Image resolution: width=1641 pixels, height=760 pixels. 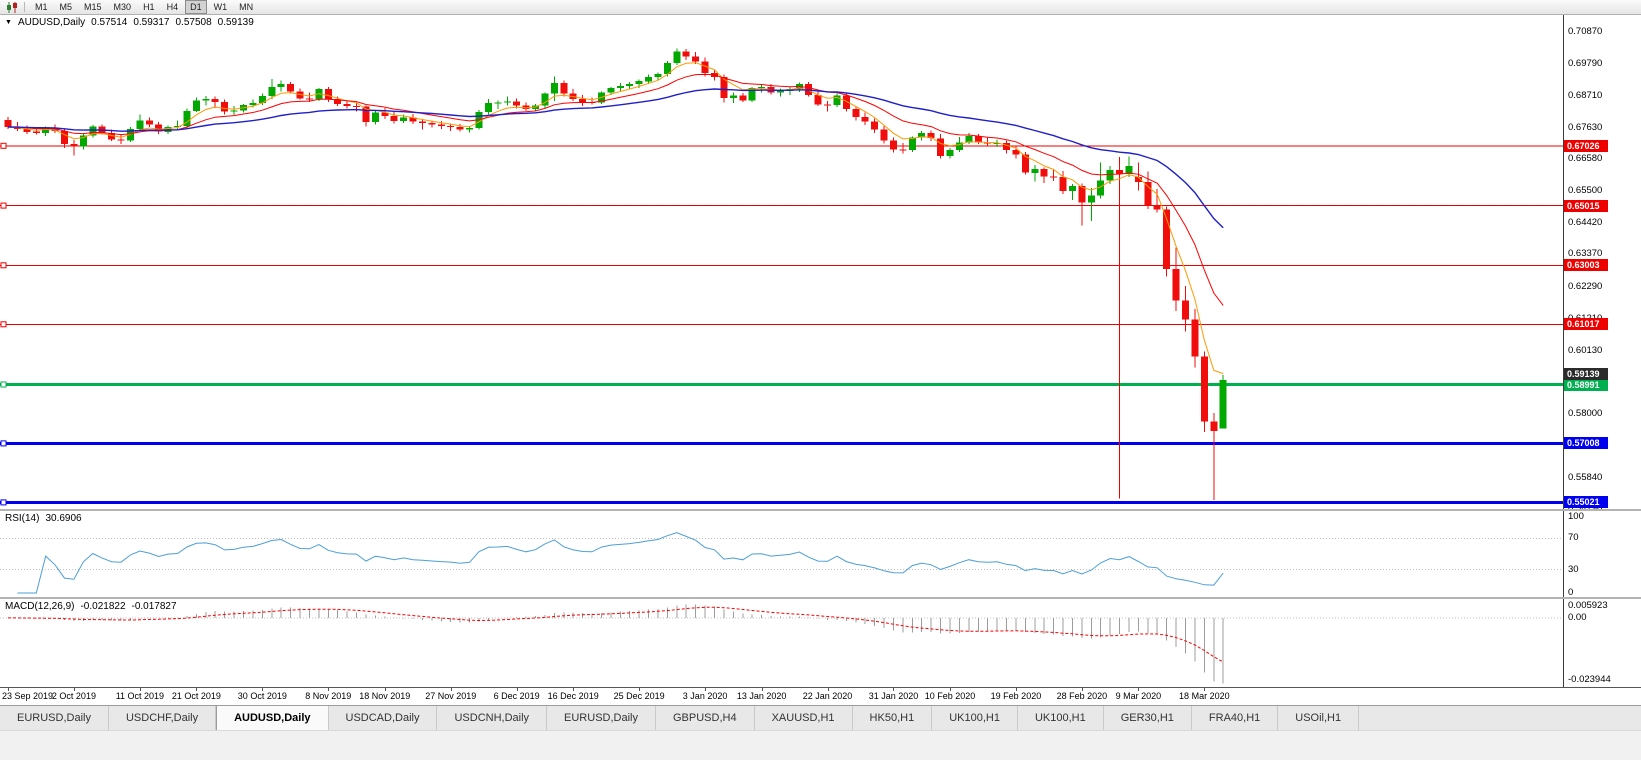 I want to click on chart-tab-ger30-h1: GER30,H1, so click(x=1148, y=718).